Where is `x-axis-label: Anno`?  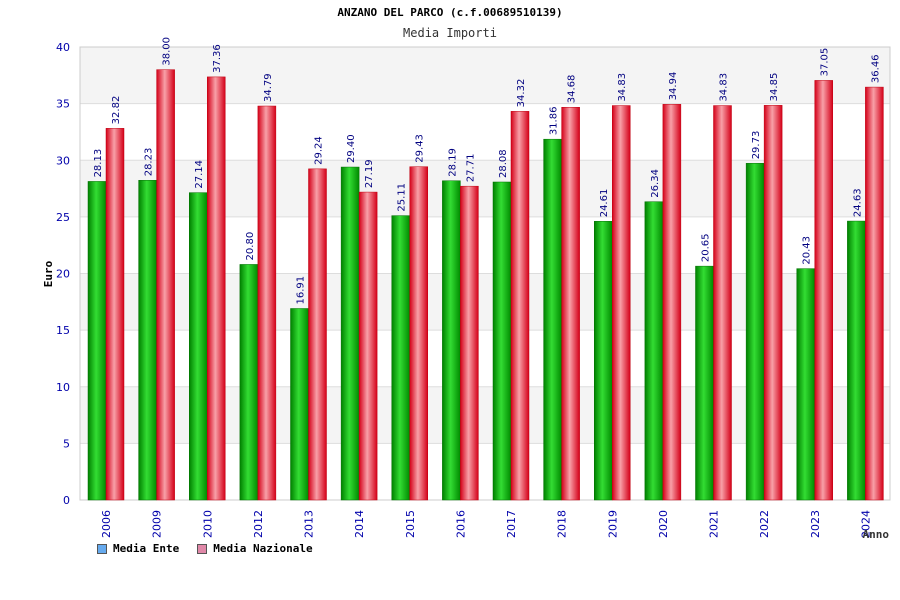 x-axis-label: Anno is located at coordinates (876, 534).